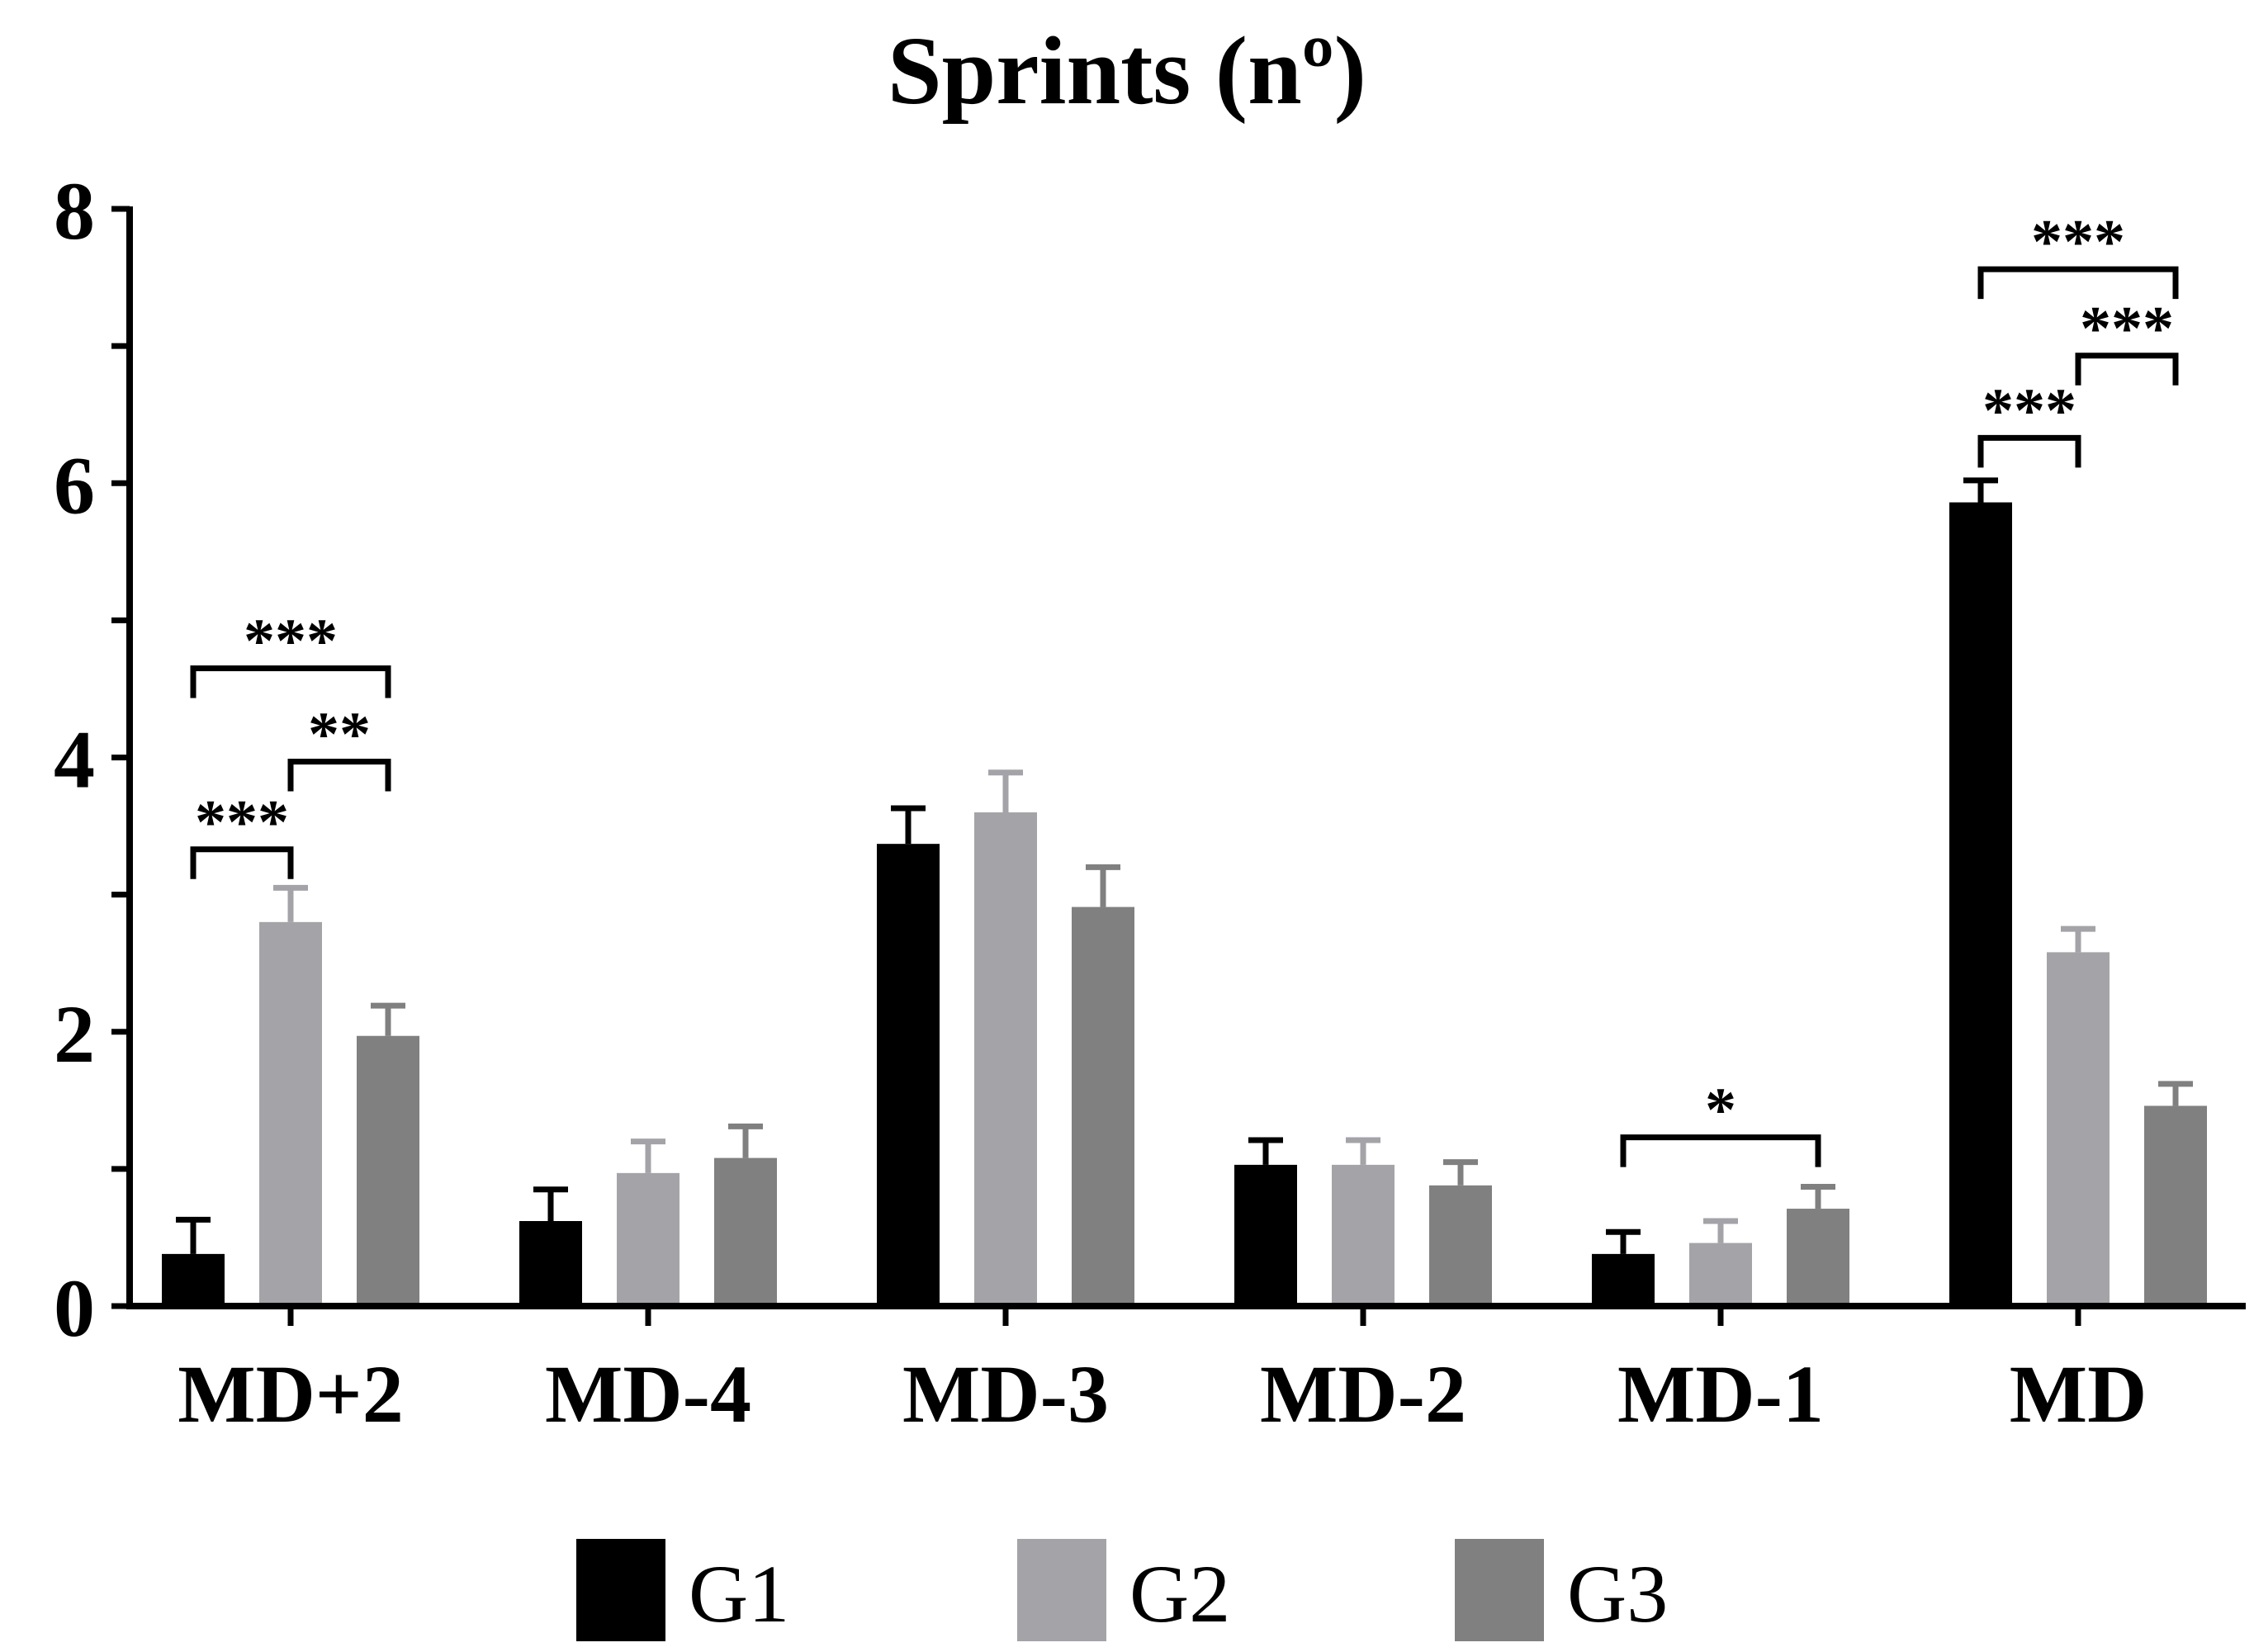  What do you see at coordinates (2175, 1205) in the screenshot?
I see `bar-G3-MD` at bounding box center [2175, 1205].